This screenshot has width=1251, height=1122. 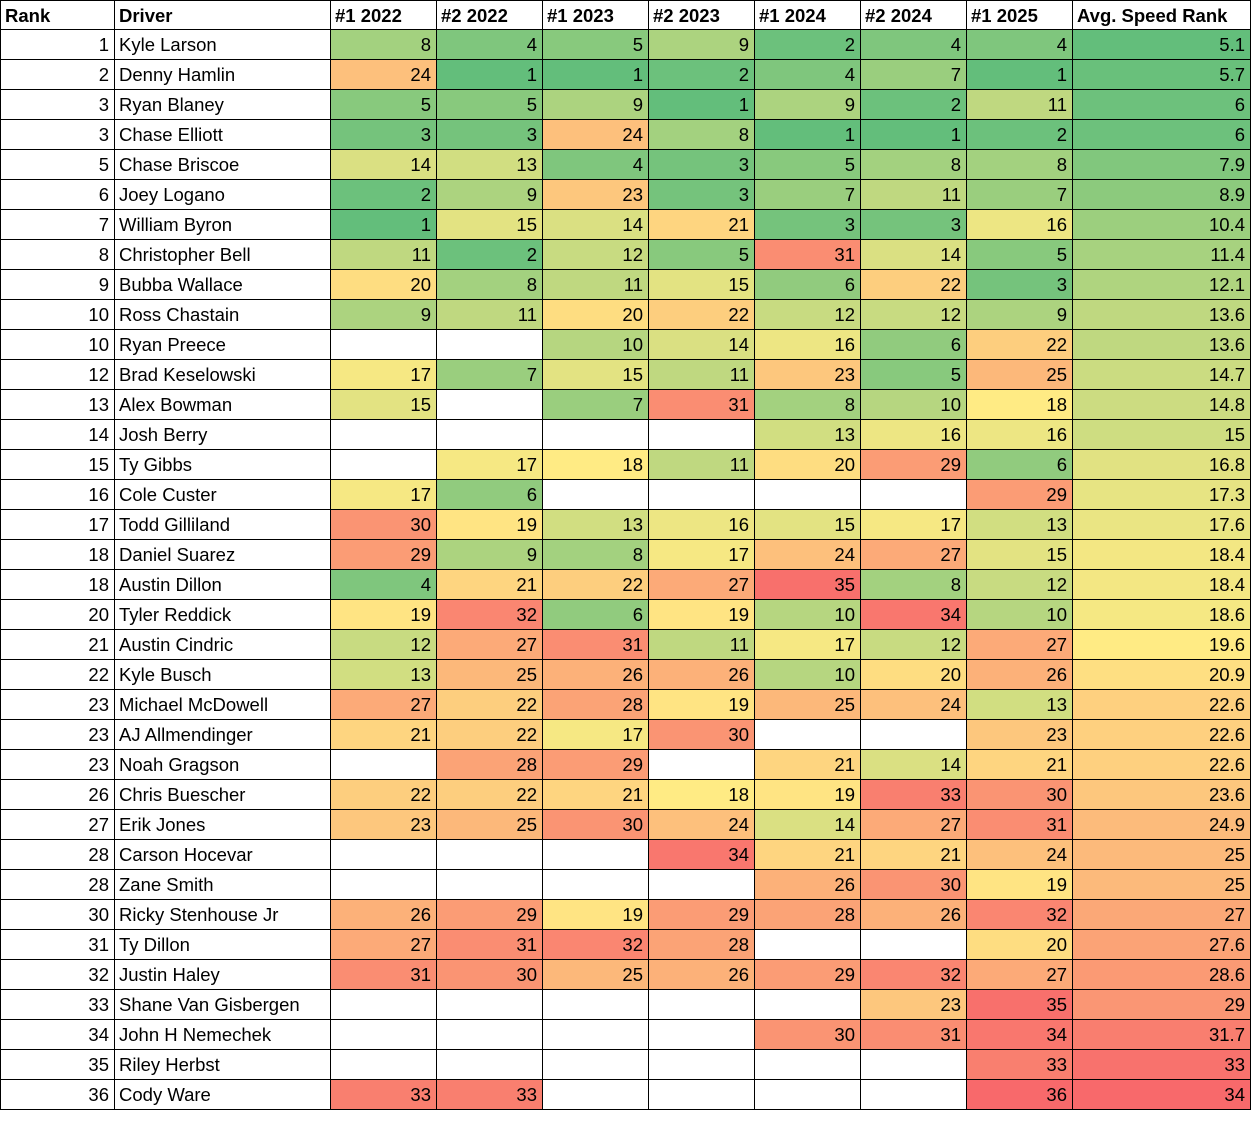 What do you see at coordinates (489, 824) in the screenshot?
I see `cell-c1: 25` at bounding box center [489, 824].